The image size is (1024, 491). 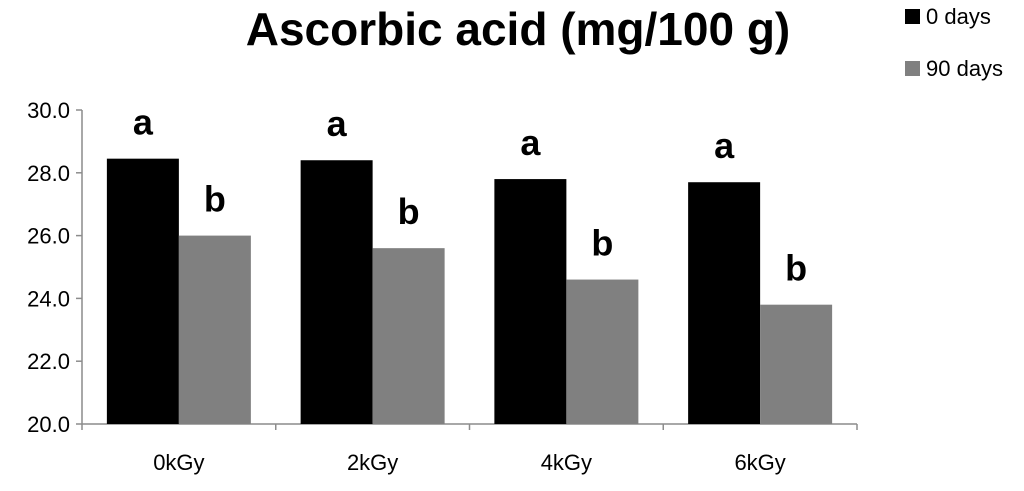 What do you see at coordinates (48, 298) in the screenshot?
I see `y-tick-label: 24.0` at bounding box center [48, 298].